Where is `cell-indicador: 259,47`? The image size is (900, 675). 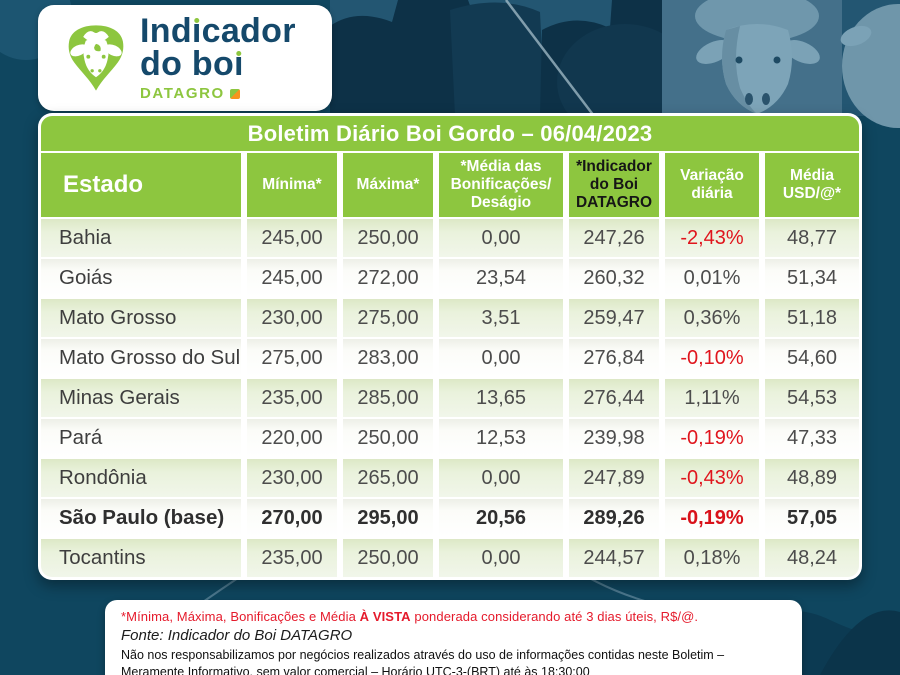
cell-indicador: 259,47 is located at coordinates (614, 318).